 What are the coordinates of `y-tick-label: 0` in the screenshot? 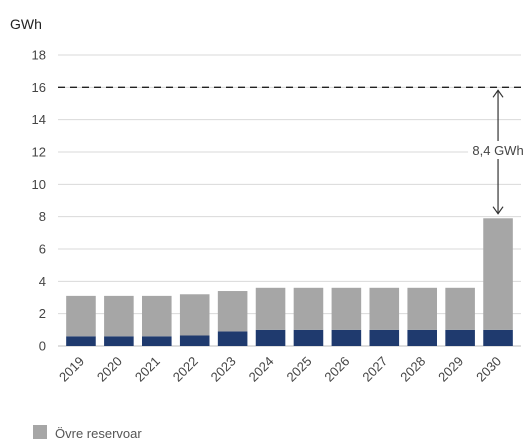 It's located at (42, 346).